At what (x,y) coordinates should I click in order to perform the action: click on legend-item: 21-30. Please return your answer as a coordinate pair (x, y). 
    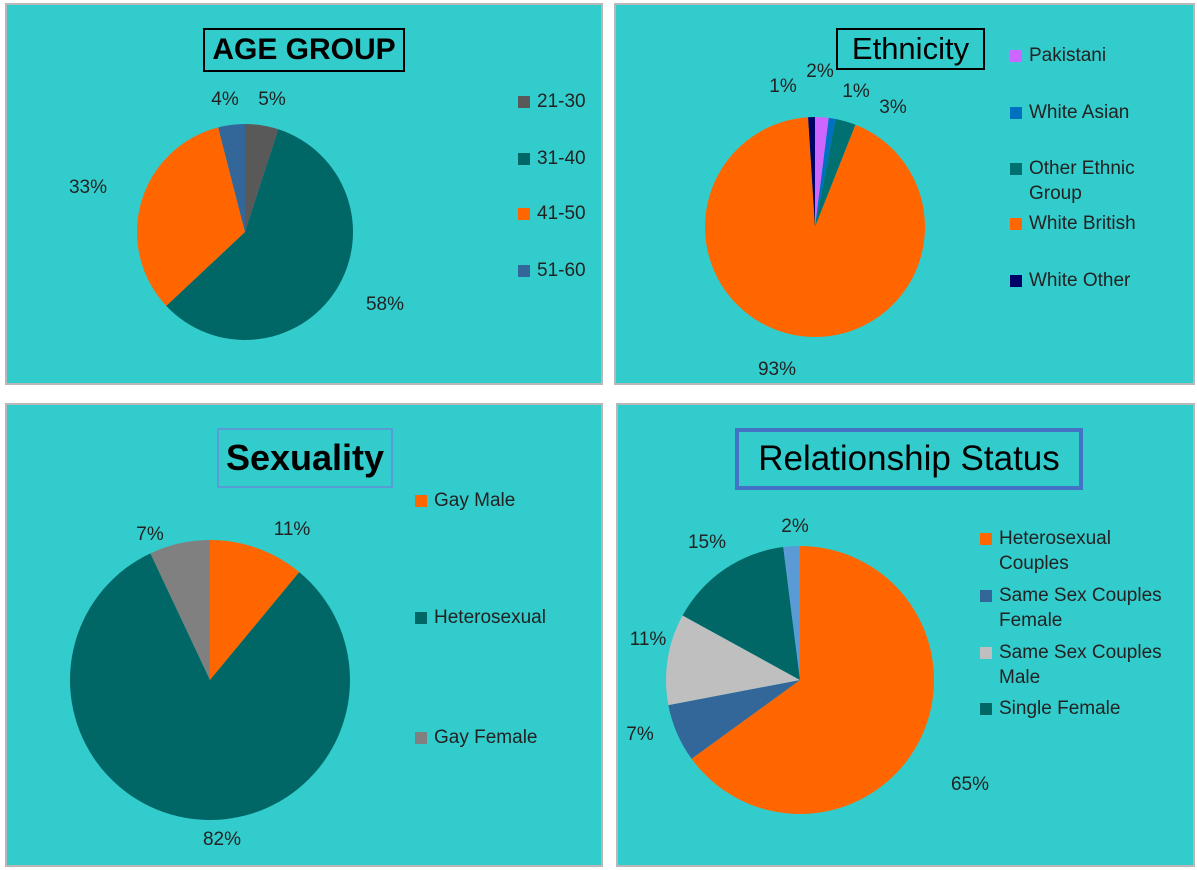
    Looking at the image, I should click on (568, 101).